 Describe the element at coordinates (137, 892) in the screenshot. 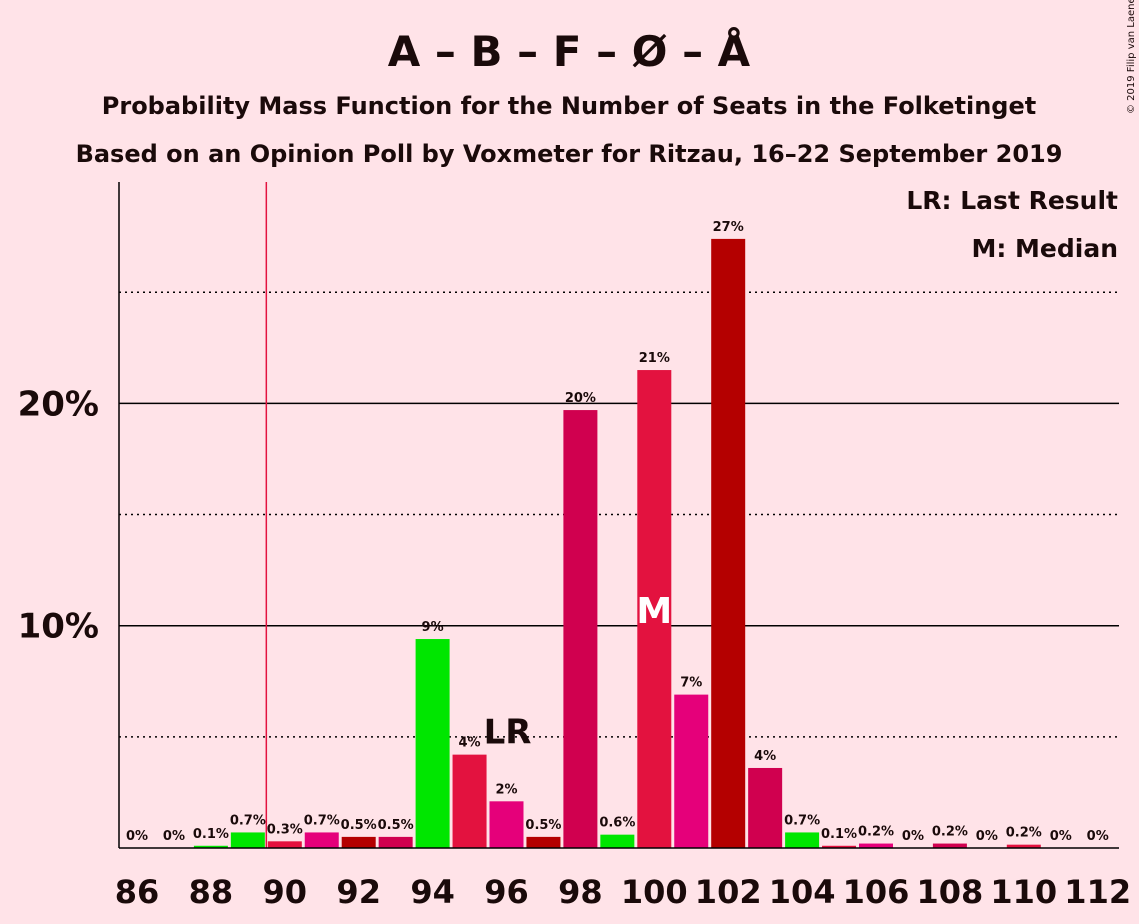

I see `x-tick-label: 86` at that location.